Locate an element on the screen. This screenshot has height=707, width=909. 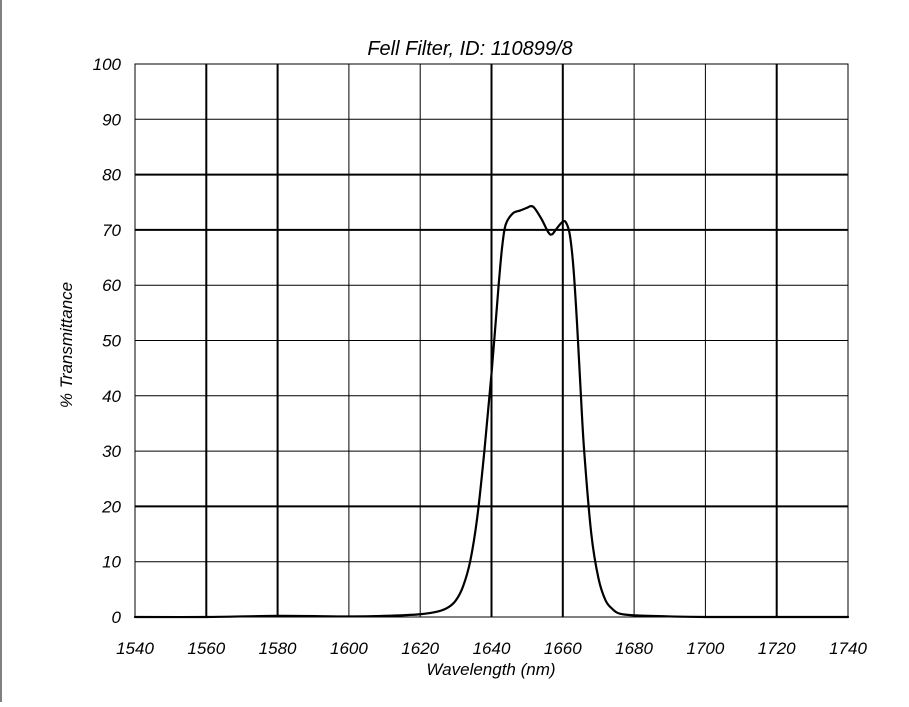
y-tick-label-30: 30 is located at coordinates (111, 451).